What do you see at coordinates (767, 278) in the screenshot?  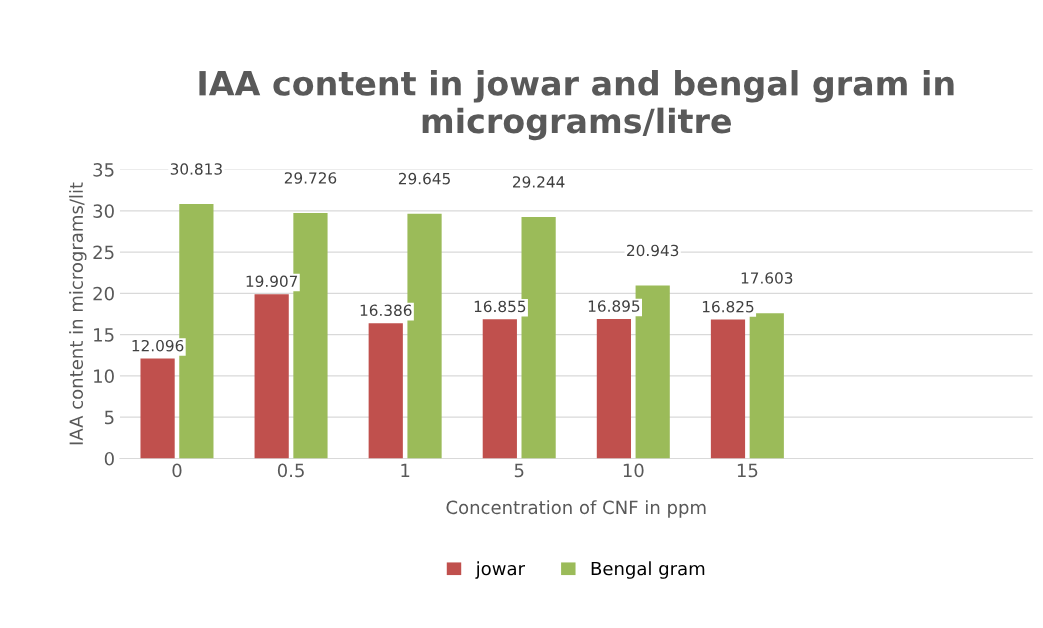 I see `data-label: 17.603` at bounding box center [767, 278].